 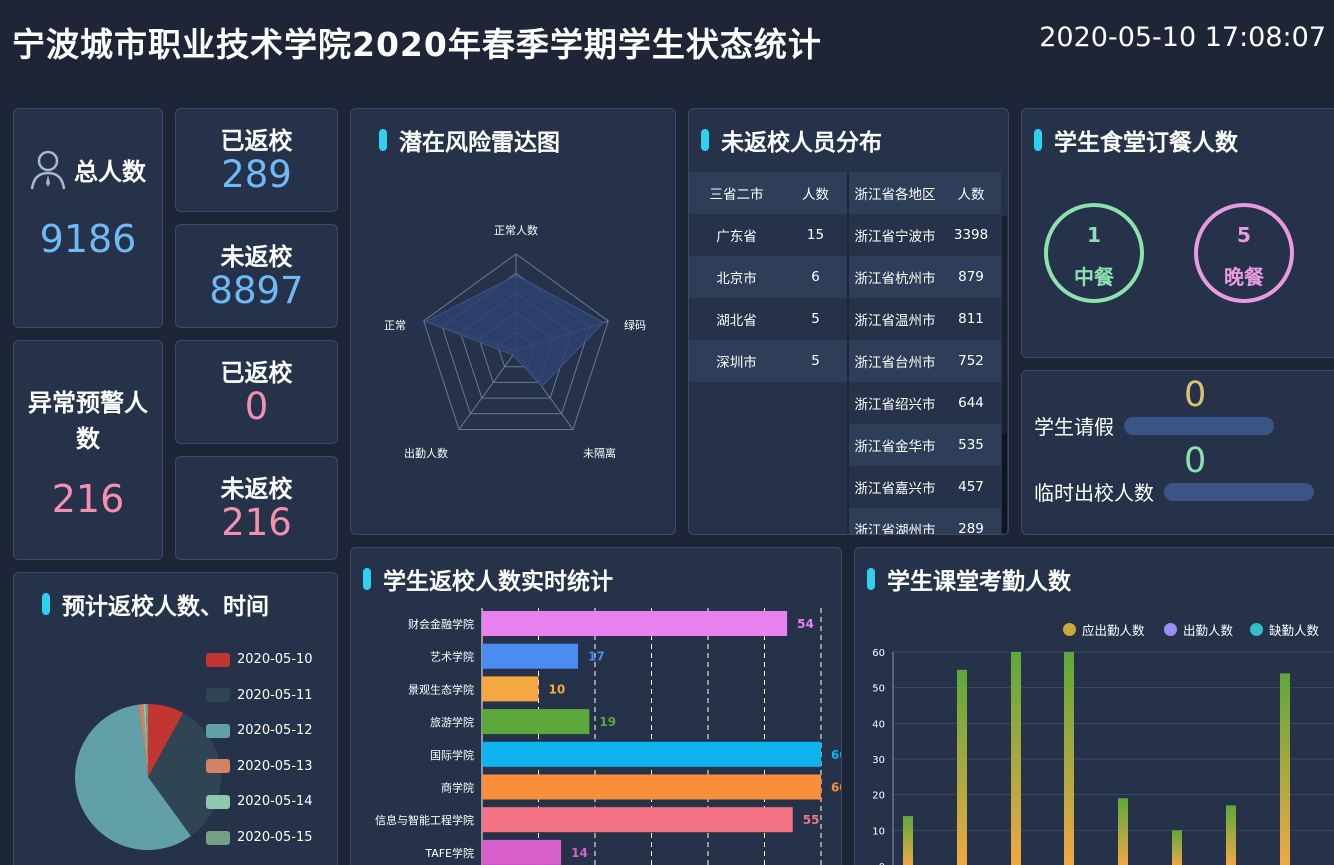 I want to click on attendance-y-tick: 60, so click(x=878, y=653).